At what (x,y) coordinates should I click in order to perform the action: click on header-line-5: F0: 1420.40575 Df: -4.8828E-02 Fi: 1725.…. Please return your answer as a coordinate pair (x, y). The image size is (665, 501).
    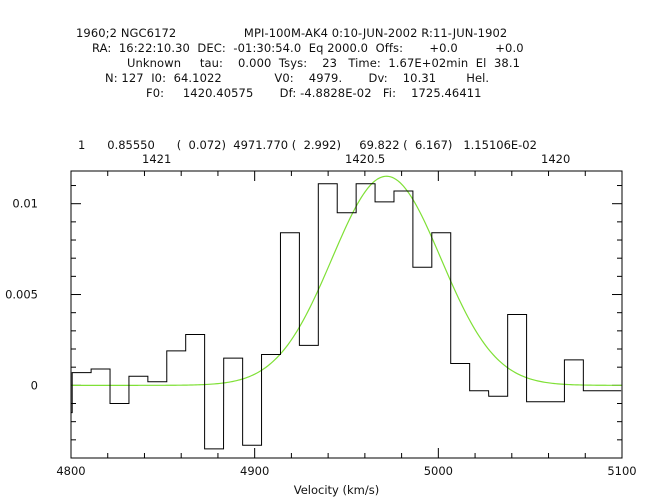
    Looking at the image, I should click on (314, 93).